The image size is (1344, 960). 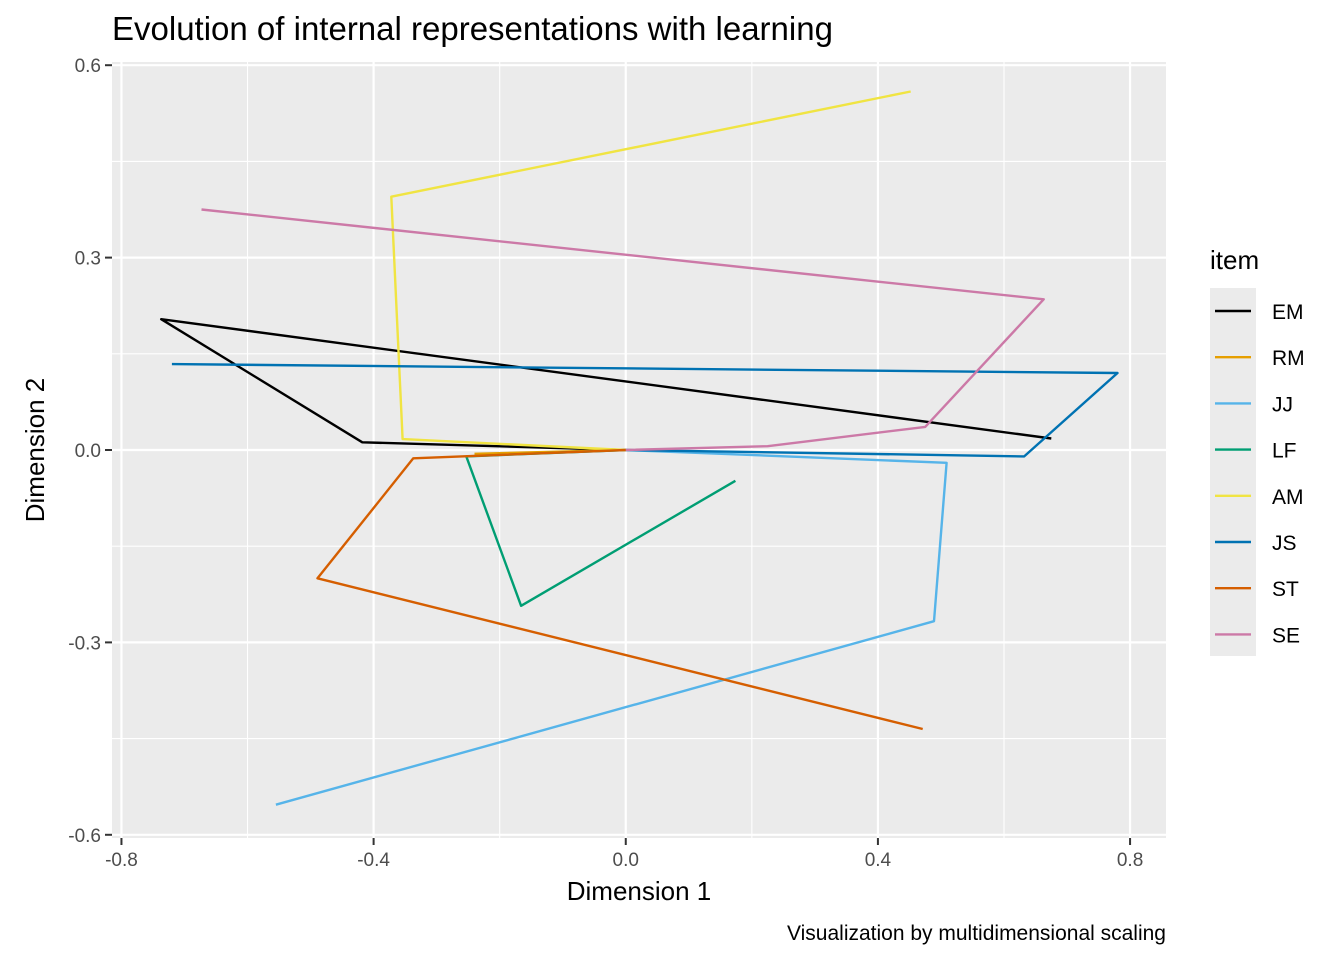 I want to click on x-axis-title: Dimension 1, so click(x=639, y=891).